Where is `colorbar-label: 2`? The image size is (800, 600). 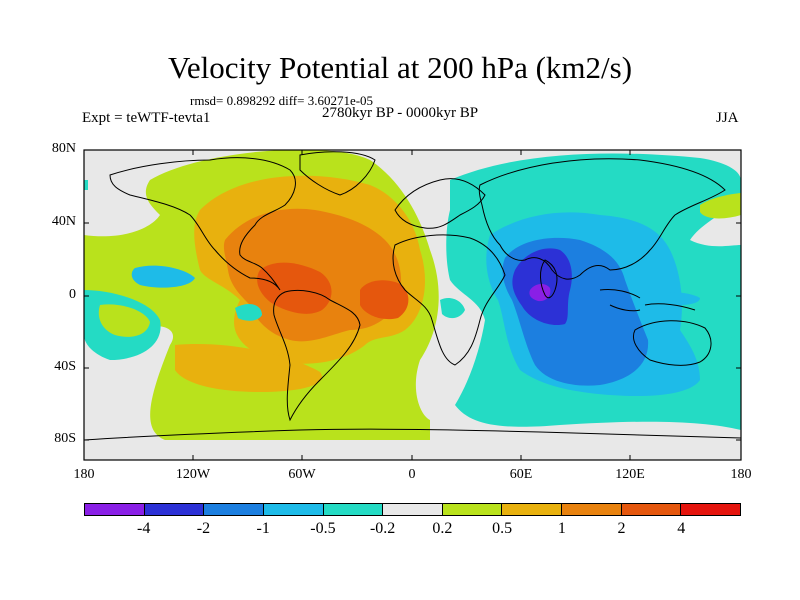 colorbar-label: 2 is located at coordinates (621, 528).